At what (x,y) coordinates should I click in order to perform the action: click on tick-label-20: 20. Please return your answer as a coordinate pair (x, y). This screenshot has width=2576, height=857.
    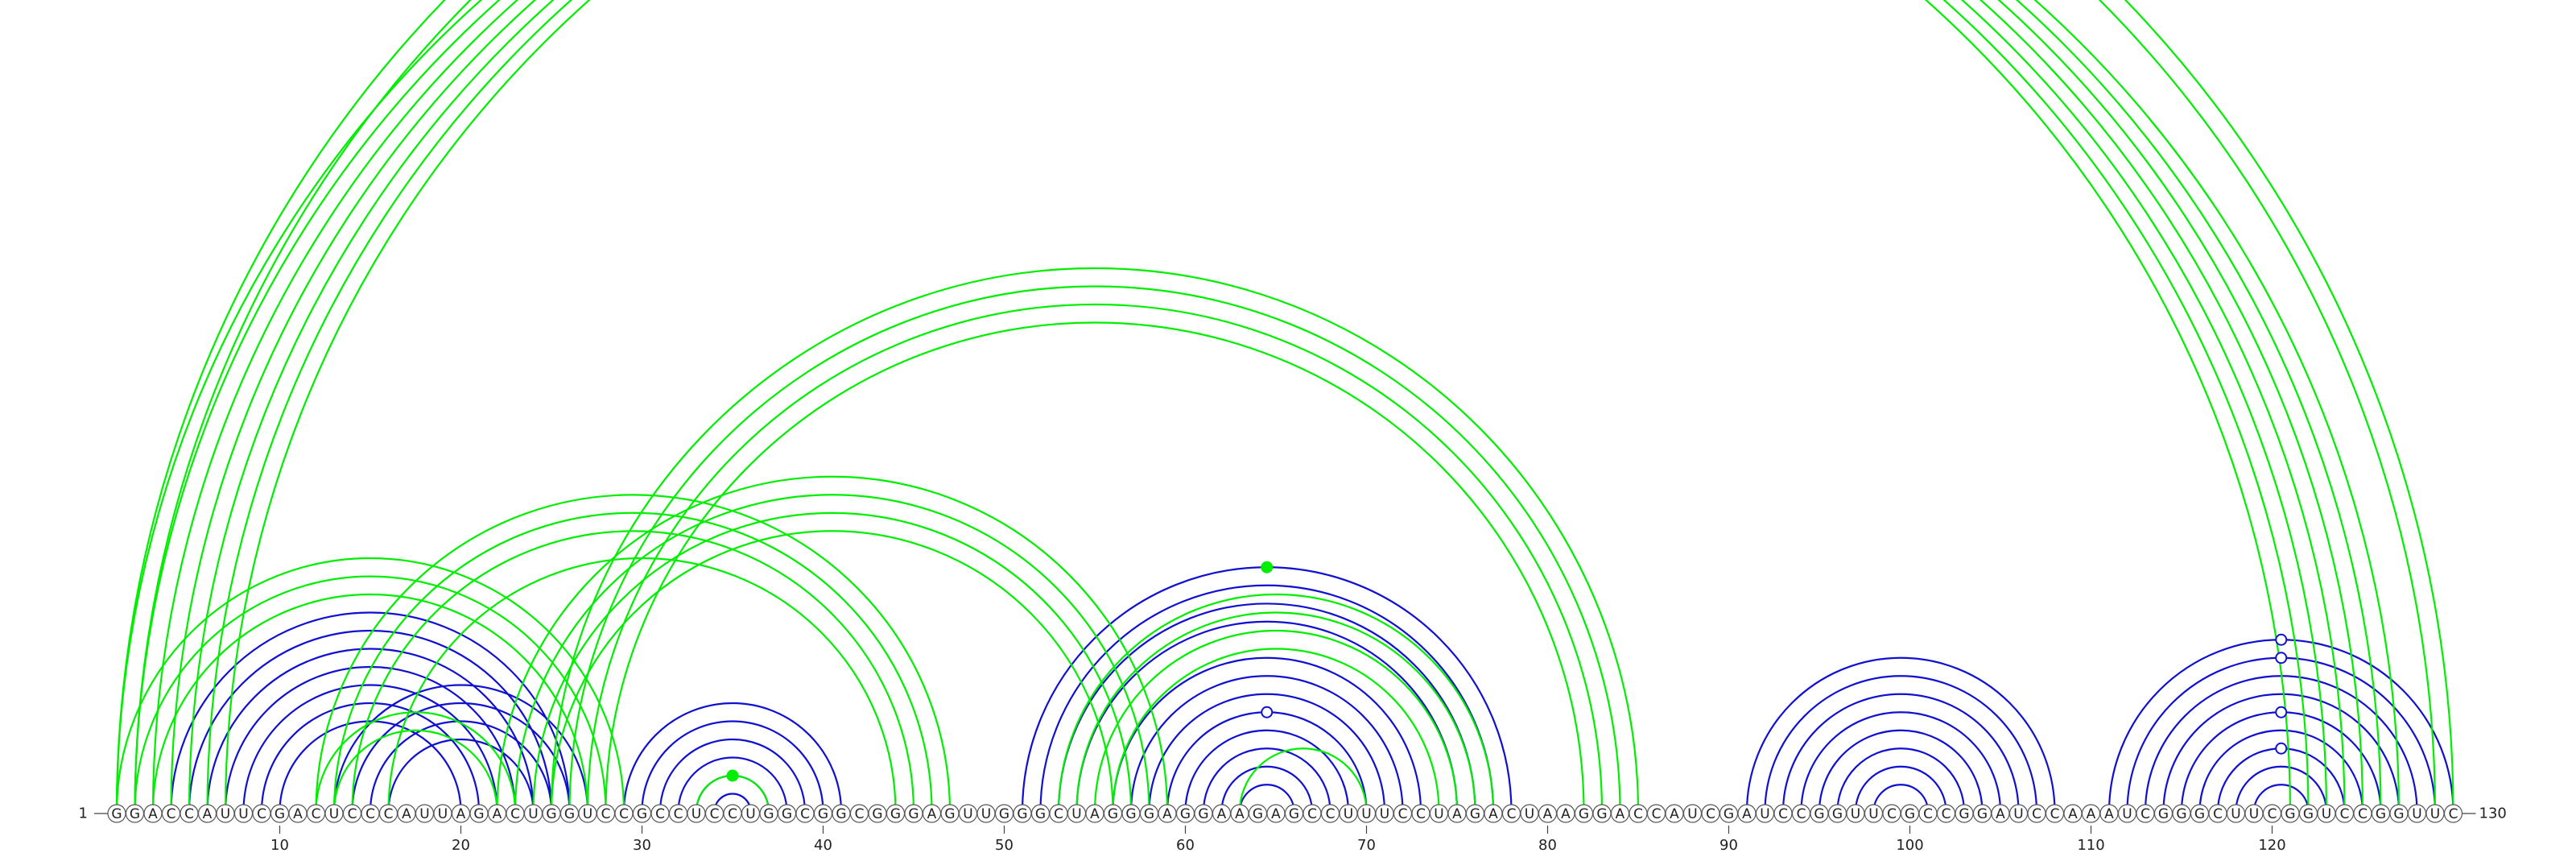
    Looking at the image, I should click on (461, 845).